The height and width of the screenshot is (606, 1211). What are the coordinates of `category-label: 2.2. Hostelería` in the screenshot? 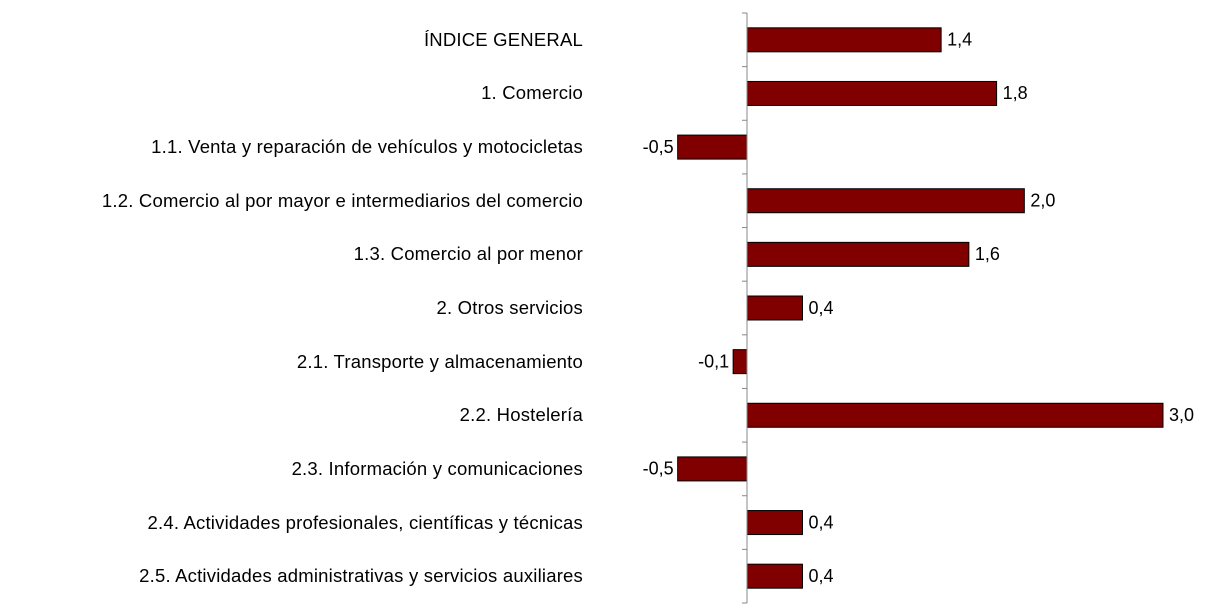 It's located at (521, 415).